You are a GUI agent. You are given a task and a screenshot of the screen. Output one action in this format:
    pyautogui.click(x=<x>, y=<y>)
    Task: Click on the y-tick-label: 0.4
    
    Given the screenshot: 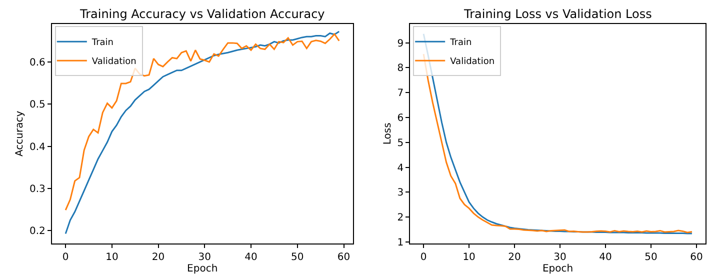 What is the action you would take?
    pyautogui.click(x=37, y=147)
    